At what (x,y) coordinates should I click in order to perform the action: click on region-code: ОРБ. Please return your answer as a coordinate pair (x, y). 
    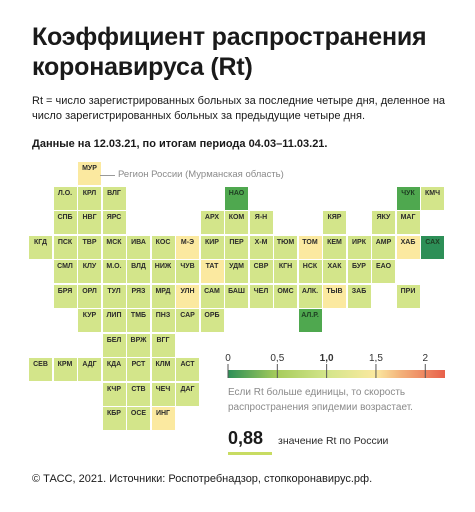
    Looking at the image, I should click on (212, 315).